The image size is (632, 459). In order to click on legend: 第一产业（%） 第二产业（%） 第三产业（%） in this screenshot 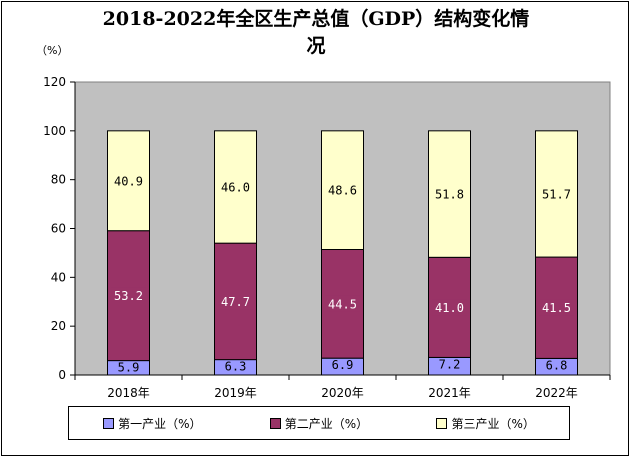, I will do `click(319, 423)`.